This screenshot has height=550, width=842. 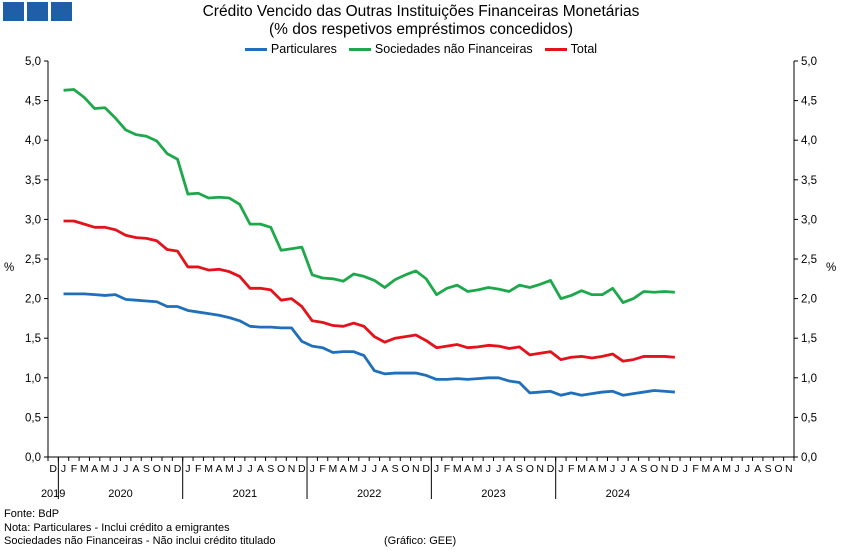 What do you see at coordinates (440, 49) in the screenshot?
I see `legend-item-snf: Sociedades não Financeiras` at bounding box center [440, 49].